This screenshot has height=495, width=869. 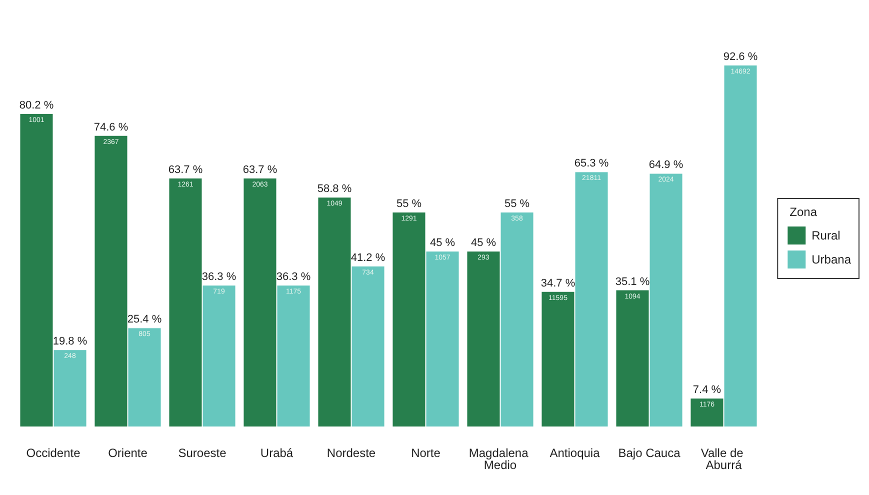 What do you see at coordinates (144, 320) in the screenshot?
I see `data-label: 25.4 %` at bounding box center [144, 320].